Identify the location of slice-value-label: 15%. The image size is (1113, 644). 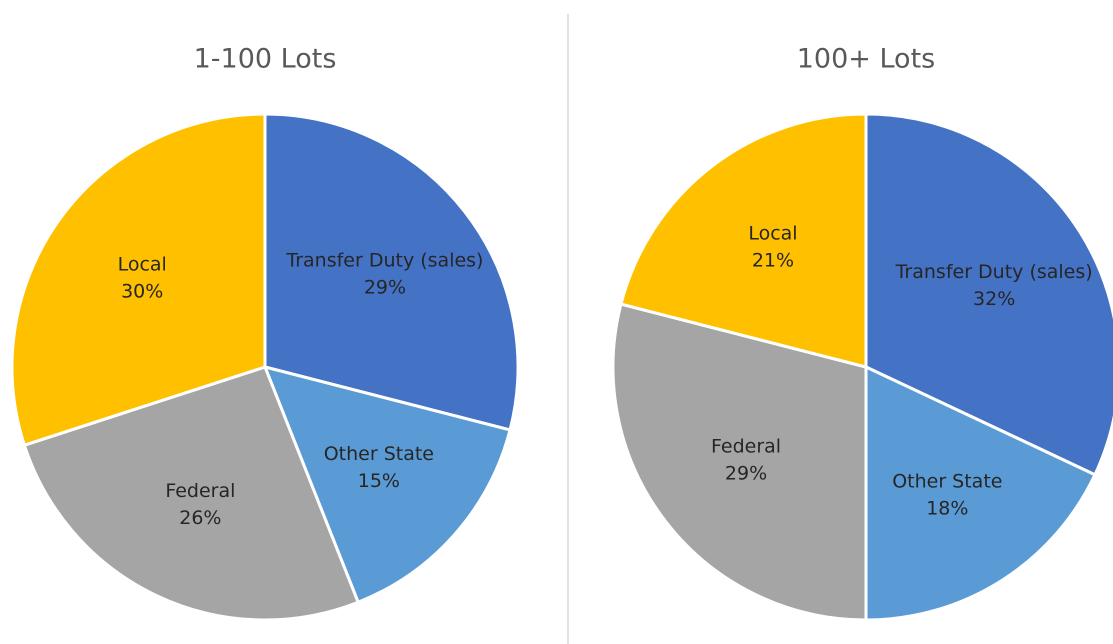
(379, 481).